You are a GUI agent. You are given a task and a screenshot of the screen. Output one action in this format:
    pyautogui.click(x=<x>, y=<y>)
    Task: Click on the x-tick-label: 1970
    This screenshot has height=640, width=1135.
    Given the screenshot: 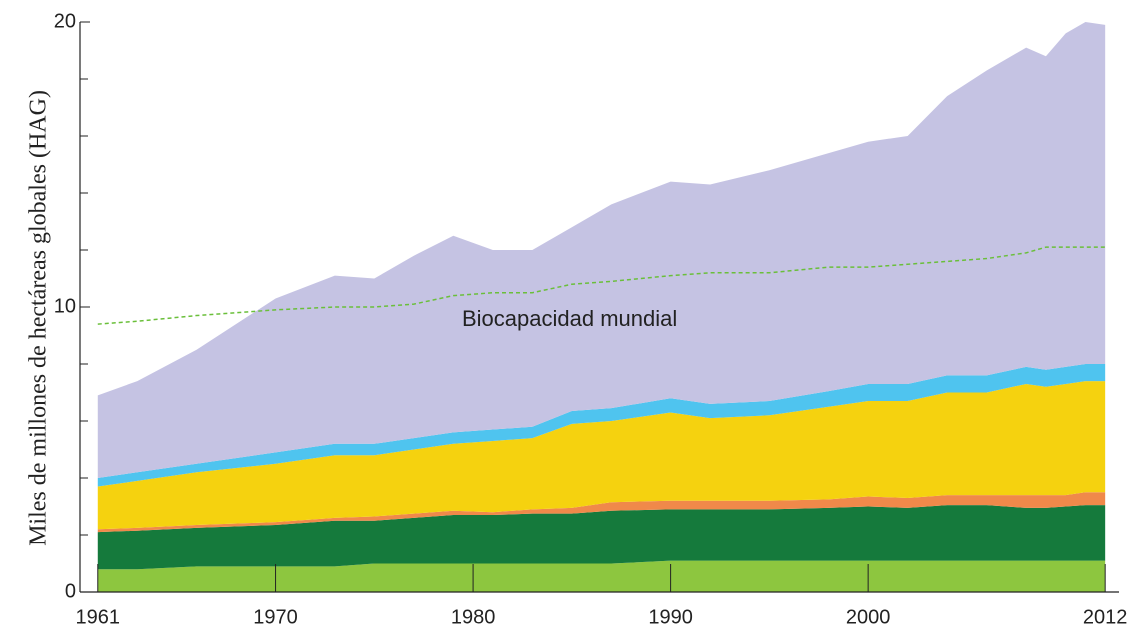 What is the action you would take?
    pyautogui.click(x=275, y=617)
    